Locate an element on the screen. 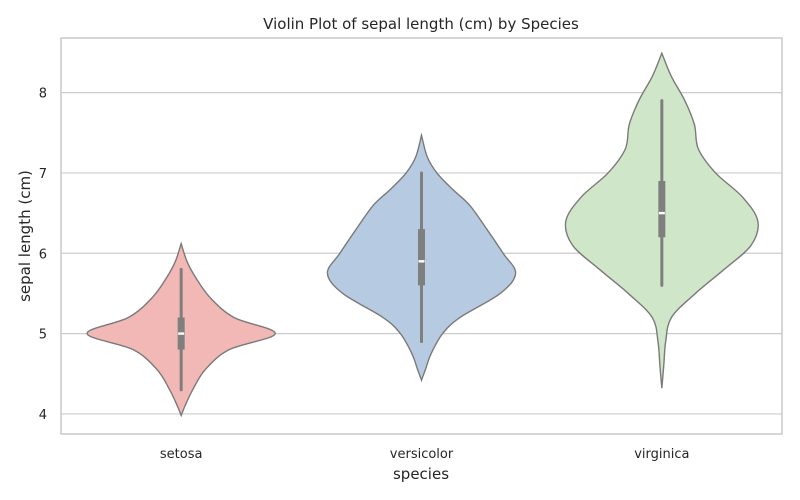 The width and height of the screenshot is (800, 500). x-tick-label: setosa is located at coordinates (181, 454).